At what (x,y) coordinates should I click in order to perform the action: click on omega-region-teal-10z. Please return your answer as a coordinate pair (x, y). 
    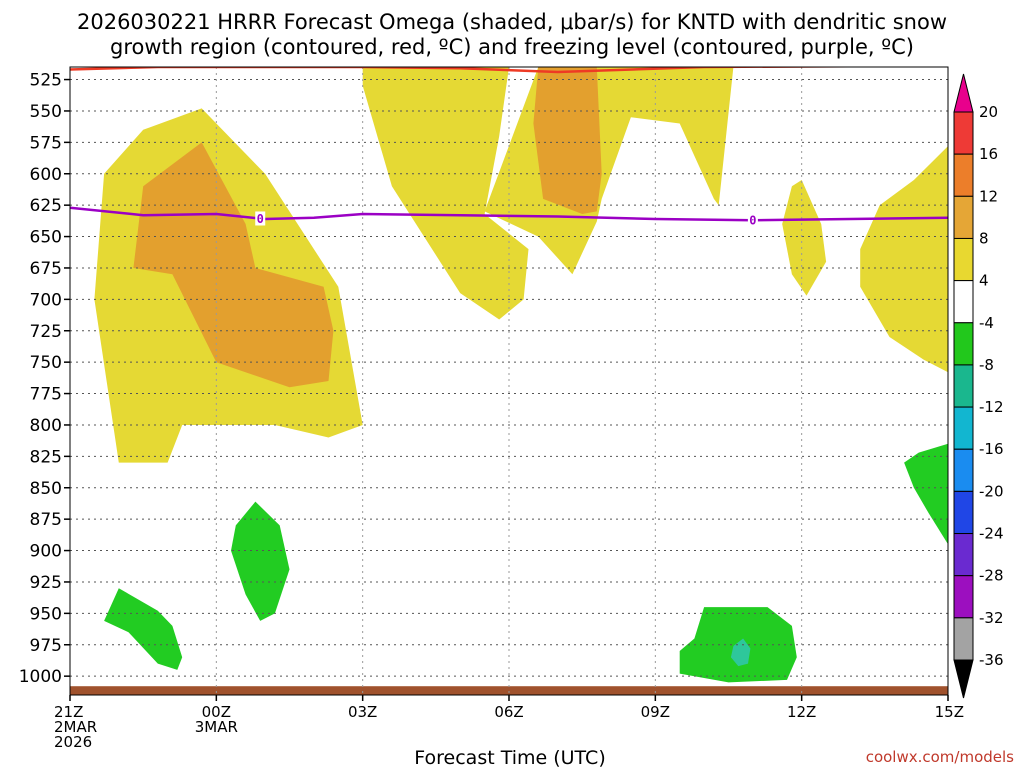
    Looking at the image, I should click on (740, 652).